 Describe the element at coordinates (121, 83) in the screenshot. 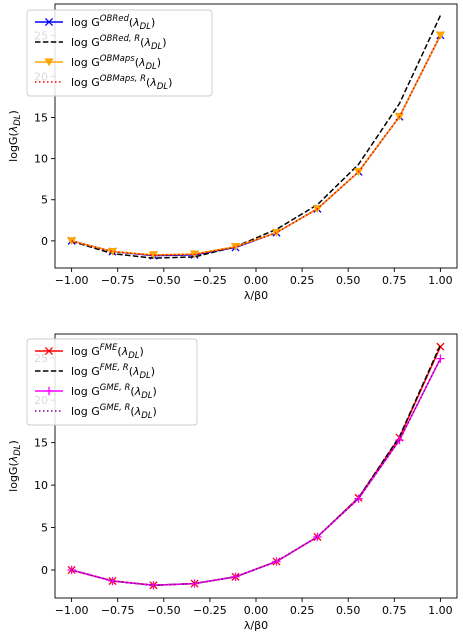

I see `legend-label-4: log GOBMaps, R(λDL)` at that location.